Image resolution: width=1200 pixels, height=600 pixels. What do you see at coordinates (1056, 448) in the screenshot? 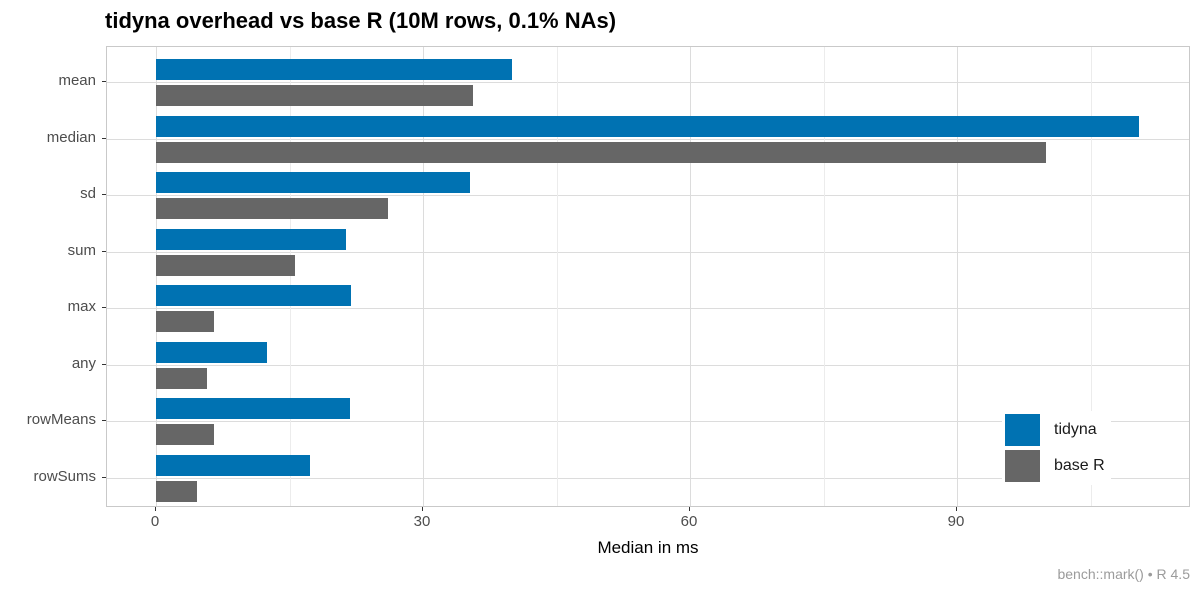
I see `legend: tidyna base R` at bounding box center [1056, 448].